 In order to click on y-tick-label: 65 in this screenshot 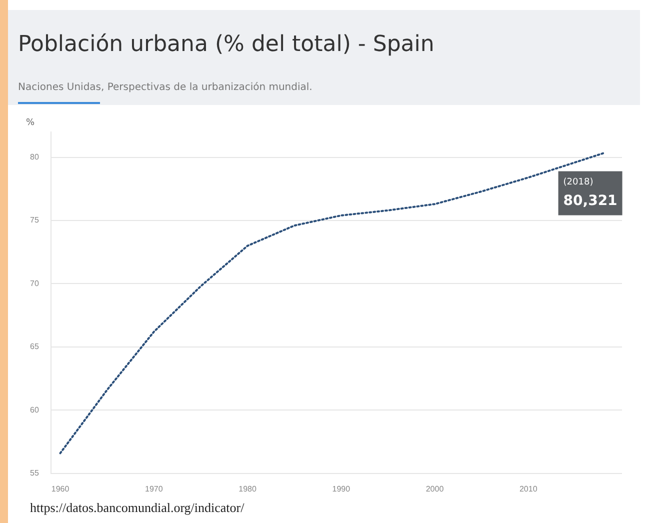, I will do `click(35, 347)`.